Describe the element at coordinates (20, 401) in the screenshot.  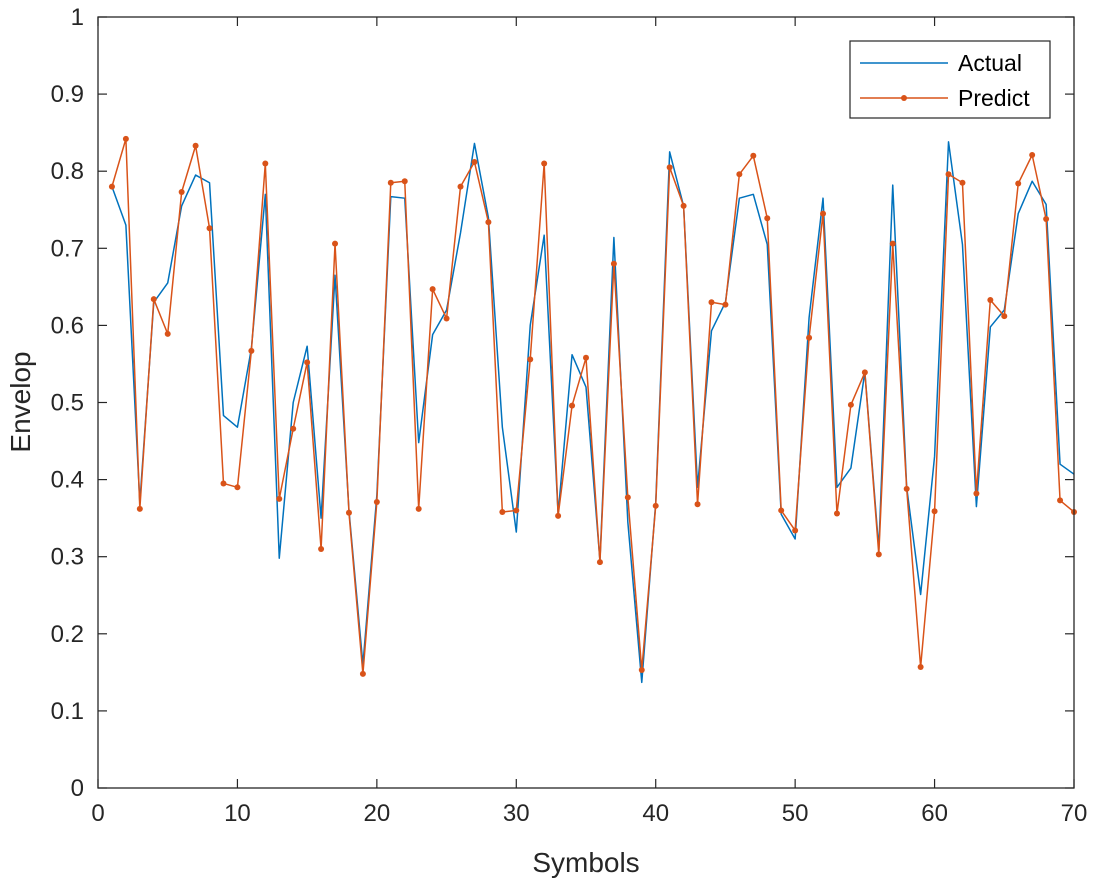
I see `y-axis-label: Envelop` at that location.